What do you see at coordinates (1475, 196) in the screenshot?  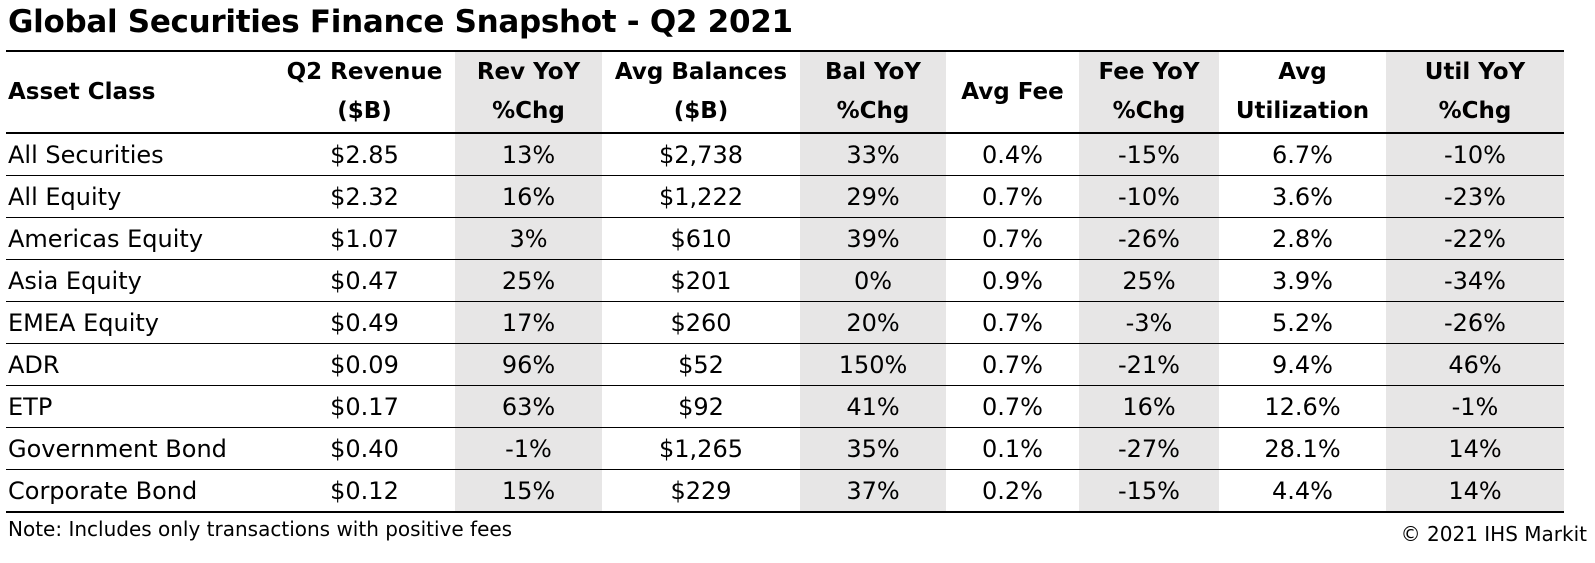 I see `cell-util-yoy: -23%` at bounding box center [1475, 196].